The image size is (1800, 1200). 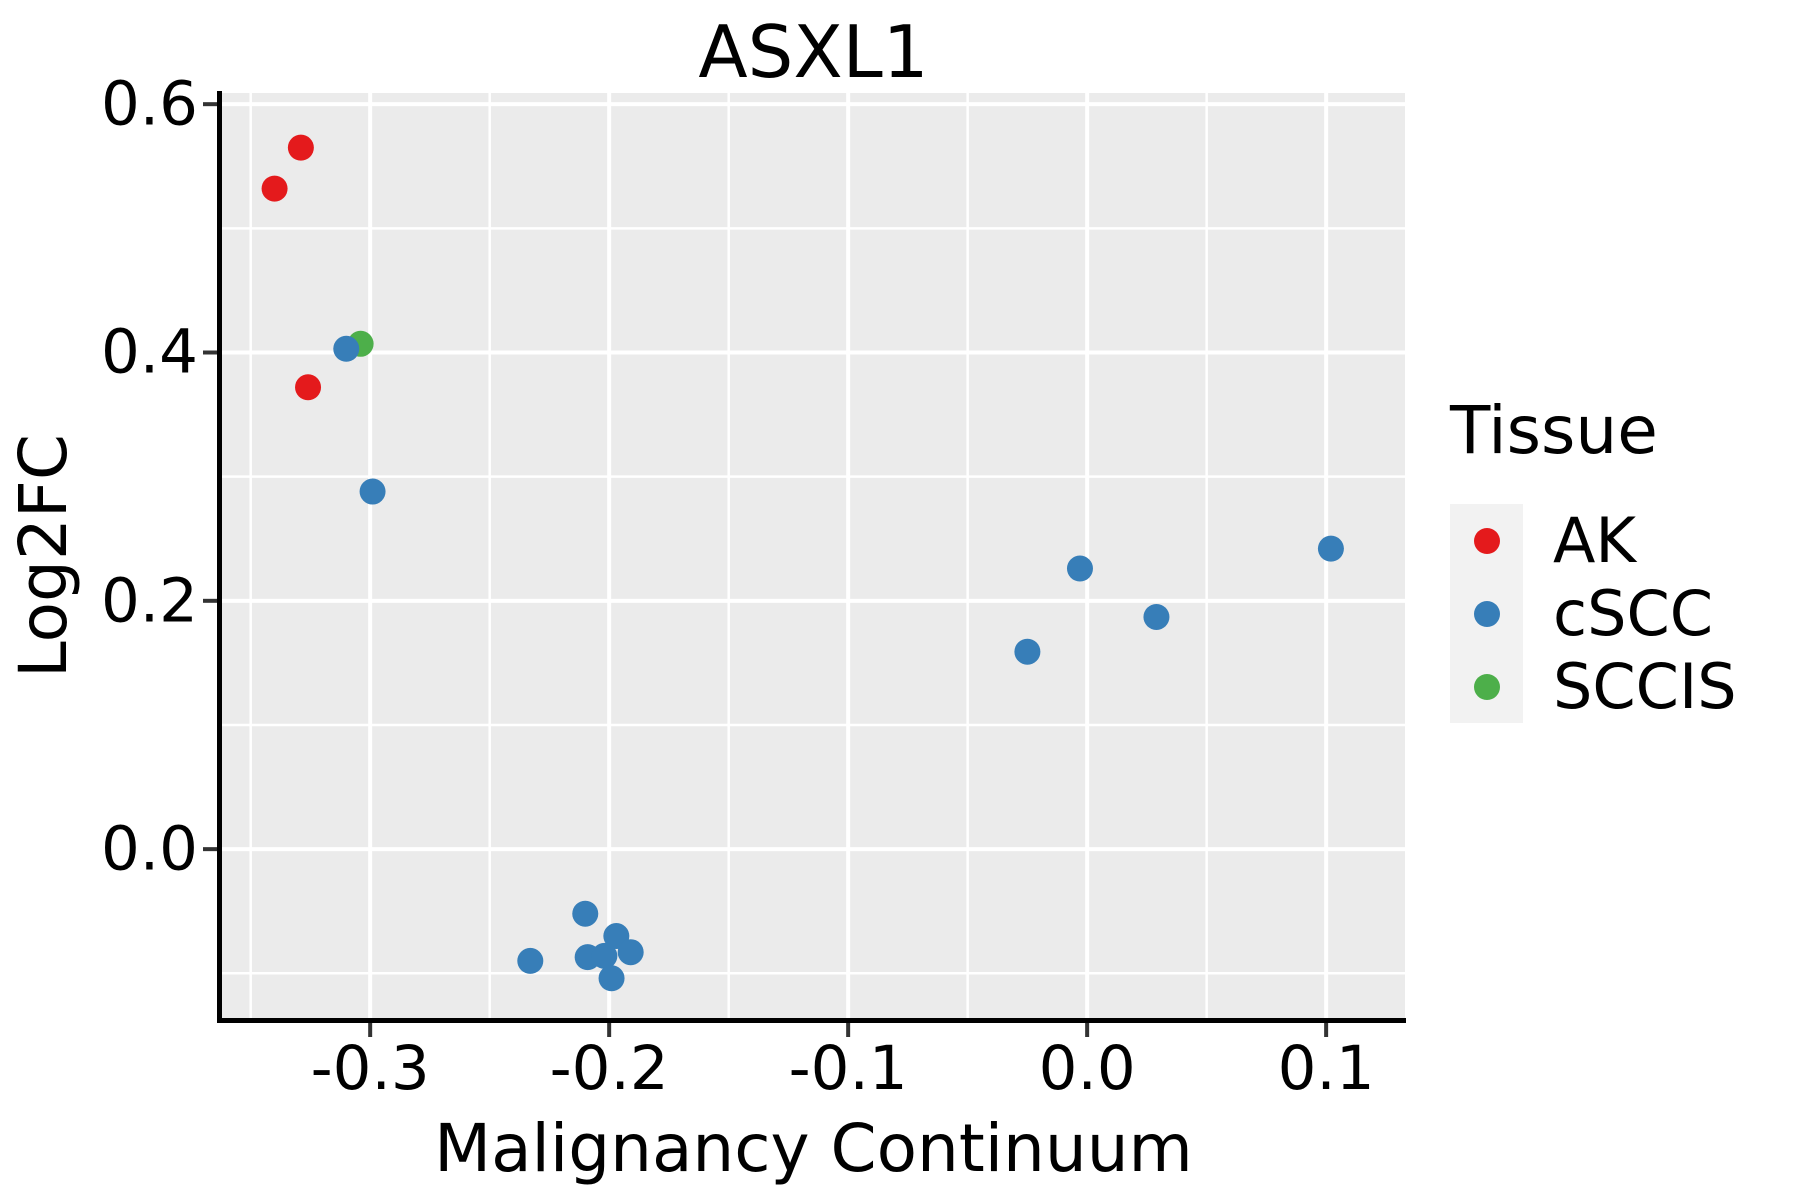 What do you see at coordinates (813, 1148) in the screenshot?
I see `x-axis-title: Malignancy Continuum` at bounding box center [813, 1148].